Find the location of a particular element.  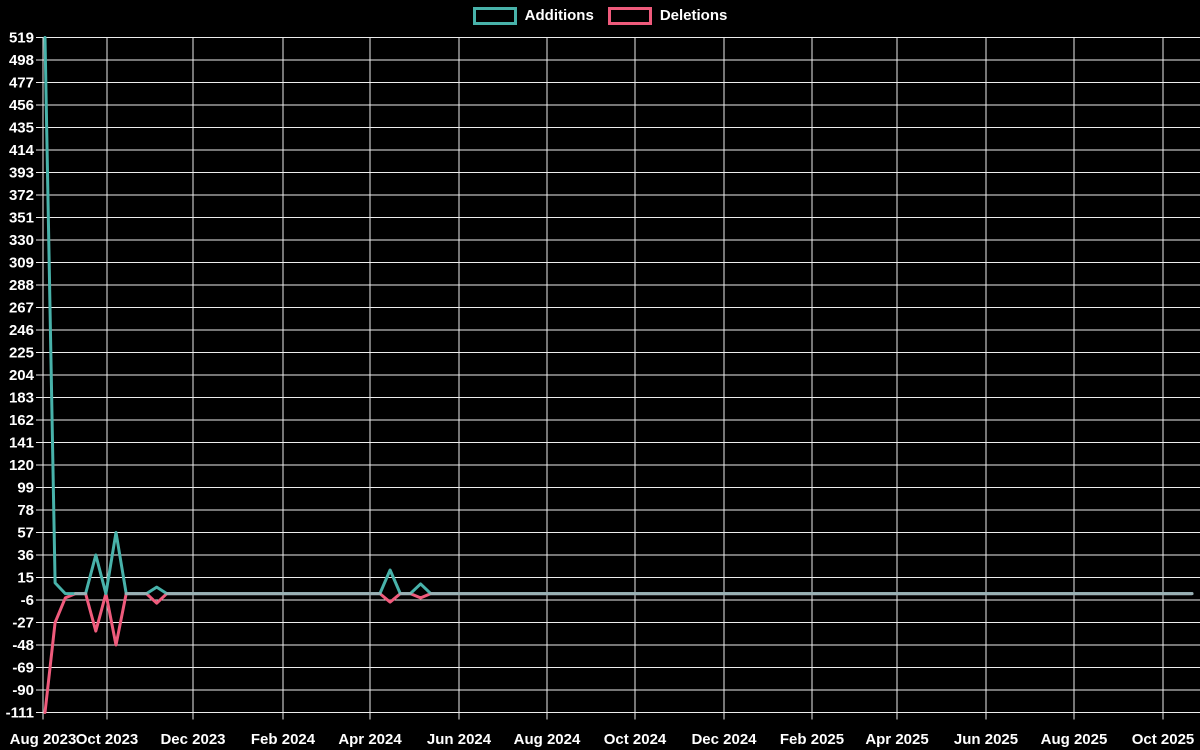

y-tick-label: -48 is located at coordinates (23, 645).